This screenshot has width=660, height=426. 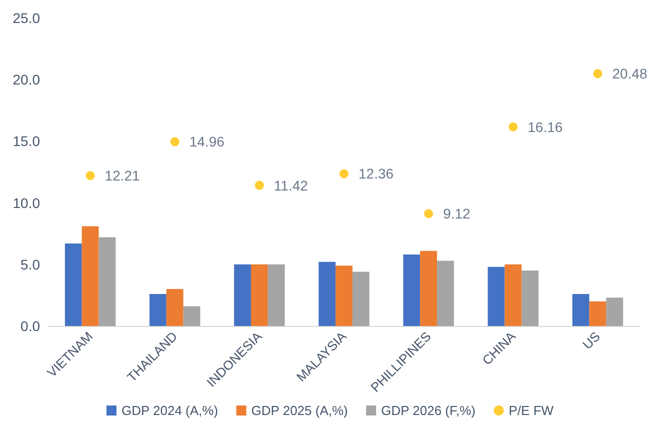 What do you see at coordinates (30, 326) in the screenshot?
I see `y-tick-label: 0.0` at bounding box center [30, 326].